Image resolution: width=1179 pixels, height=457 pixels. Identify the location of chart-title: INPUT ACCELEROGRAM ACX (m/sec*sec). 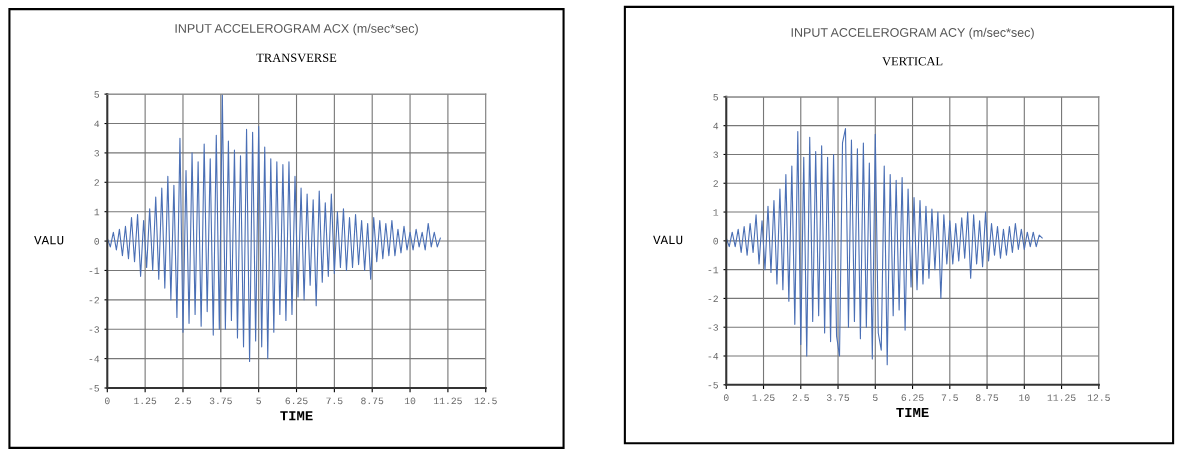
(296, 29).